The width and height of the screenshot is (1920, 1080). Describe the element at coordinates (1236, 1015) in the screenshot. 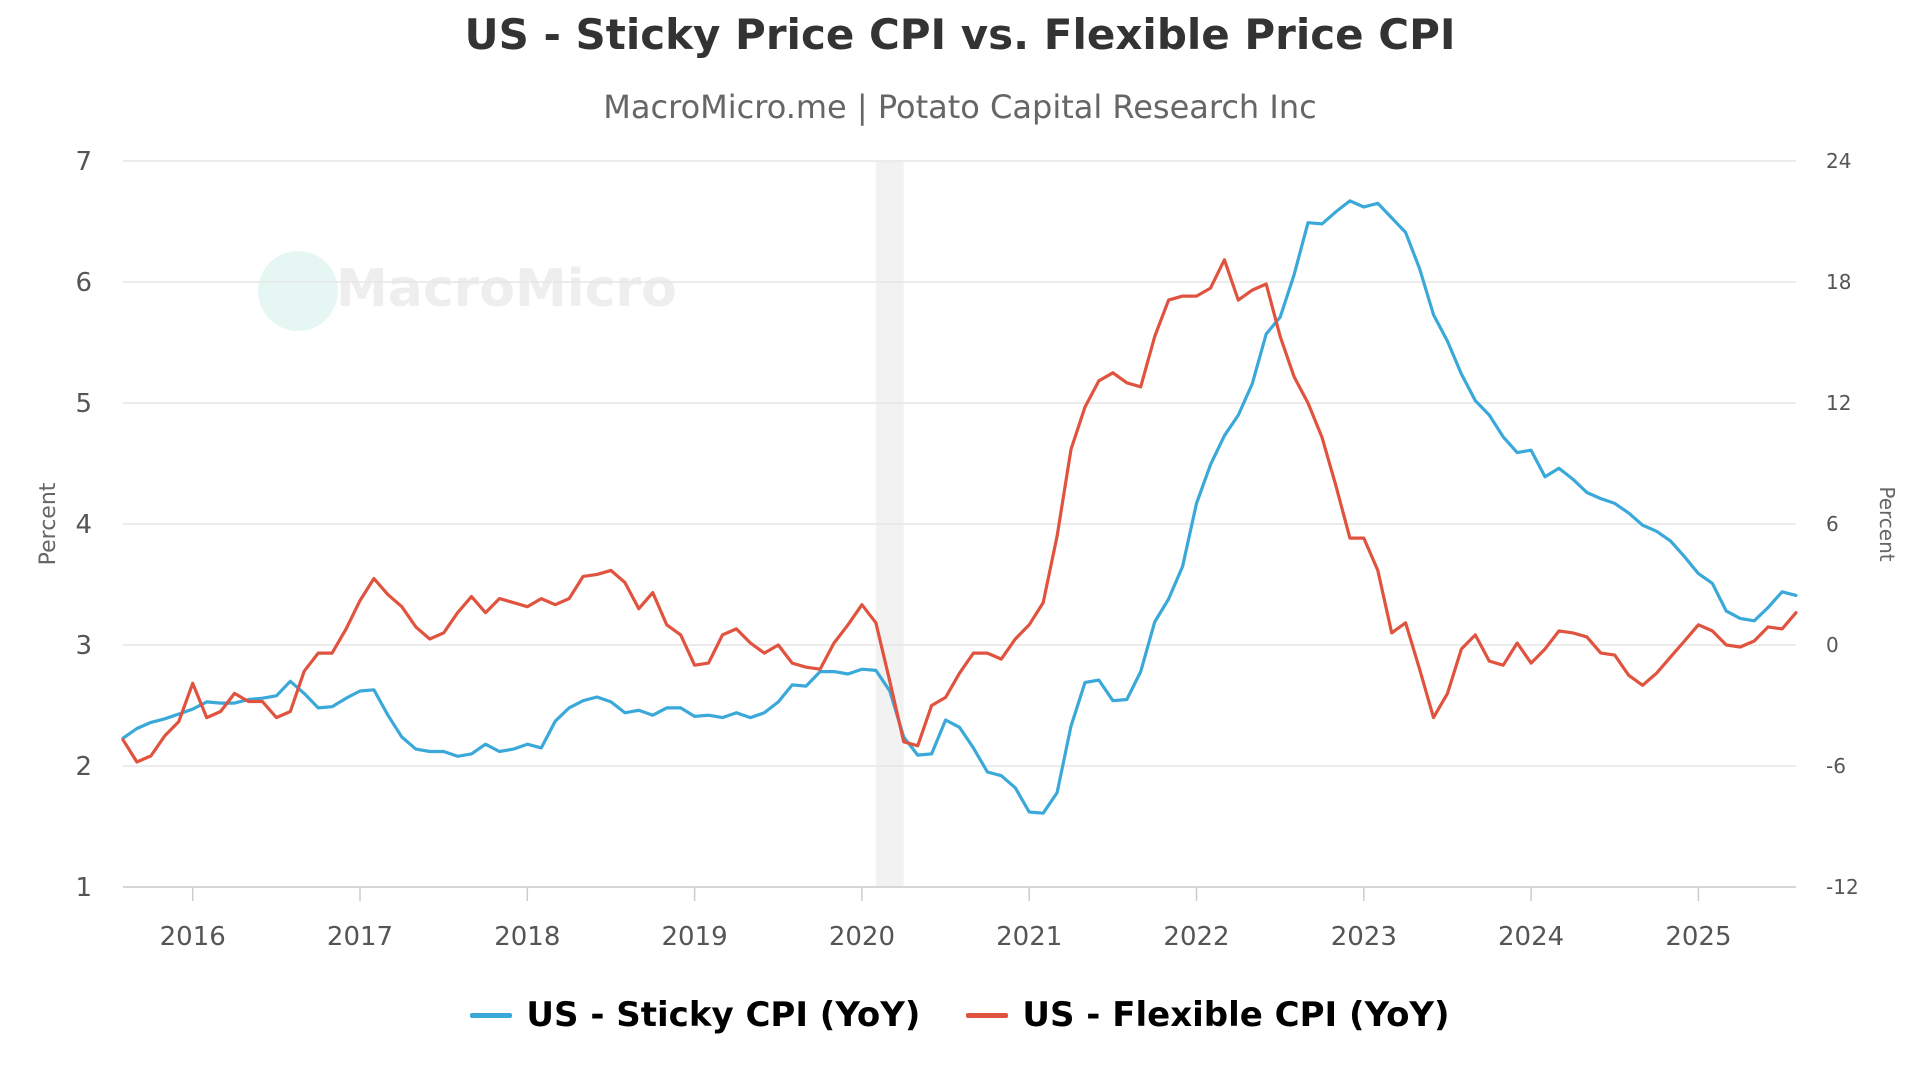

I see `legend-label-flexible: US - Flexible CPI (YoY)` at that location.